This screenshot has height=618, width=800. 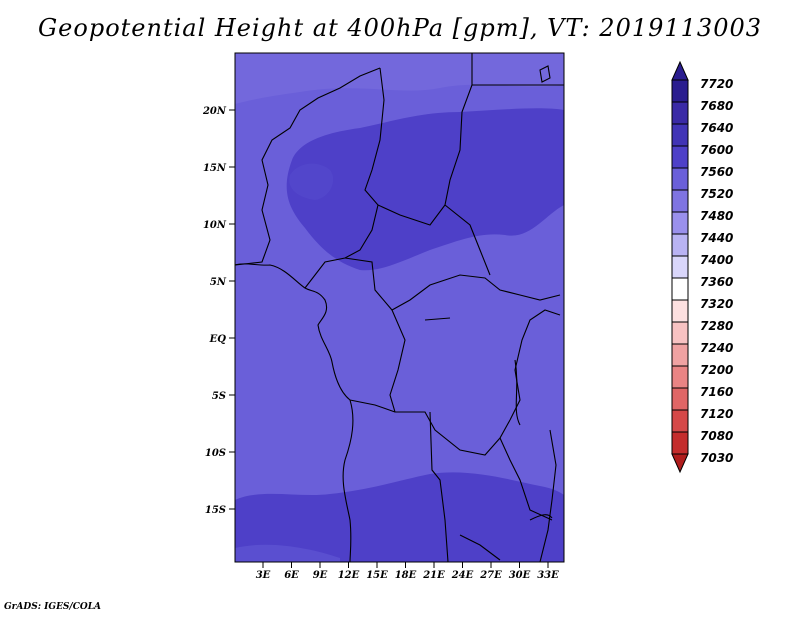 What do you see at coordinates (716, 84) in the screenshot?
I see `colorbar-label: 7720` at bounding box center [716, 84].